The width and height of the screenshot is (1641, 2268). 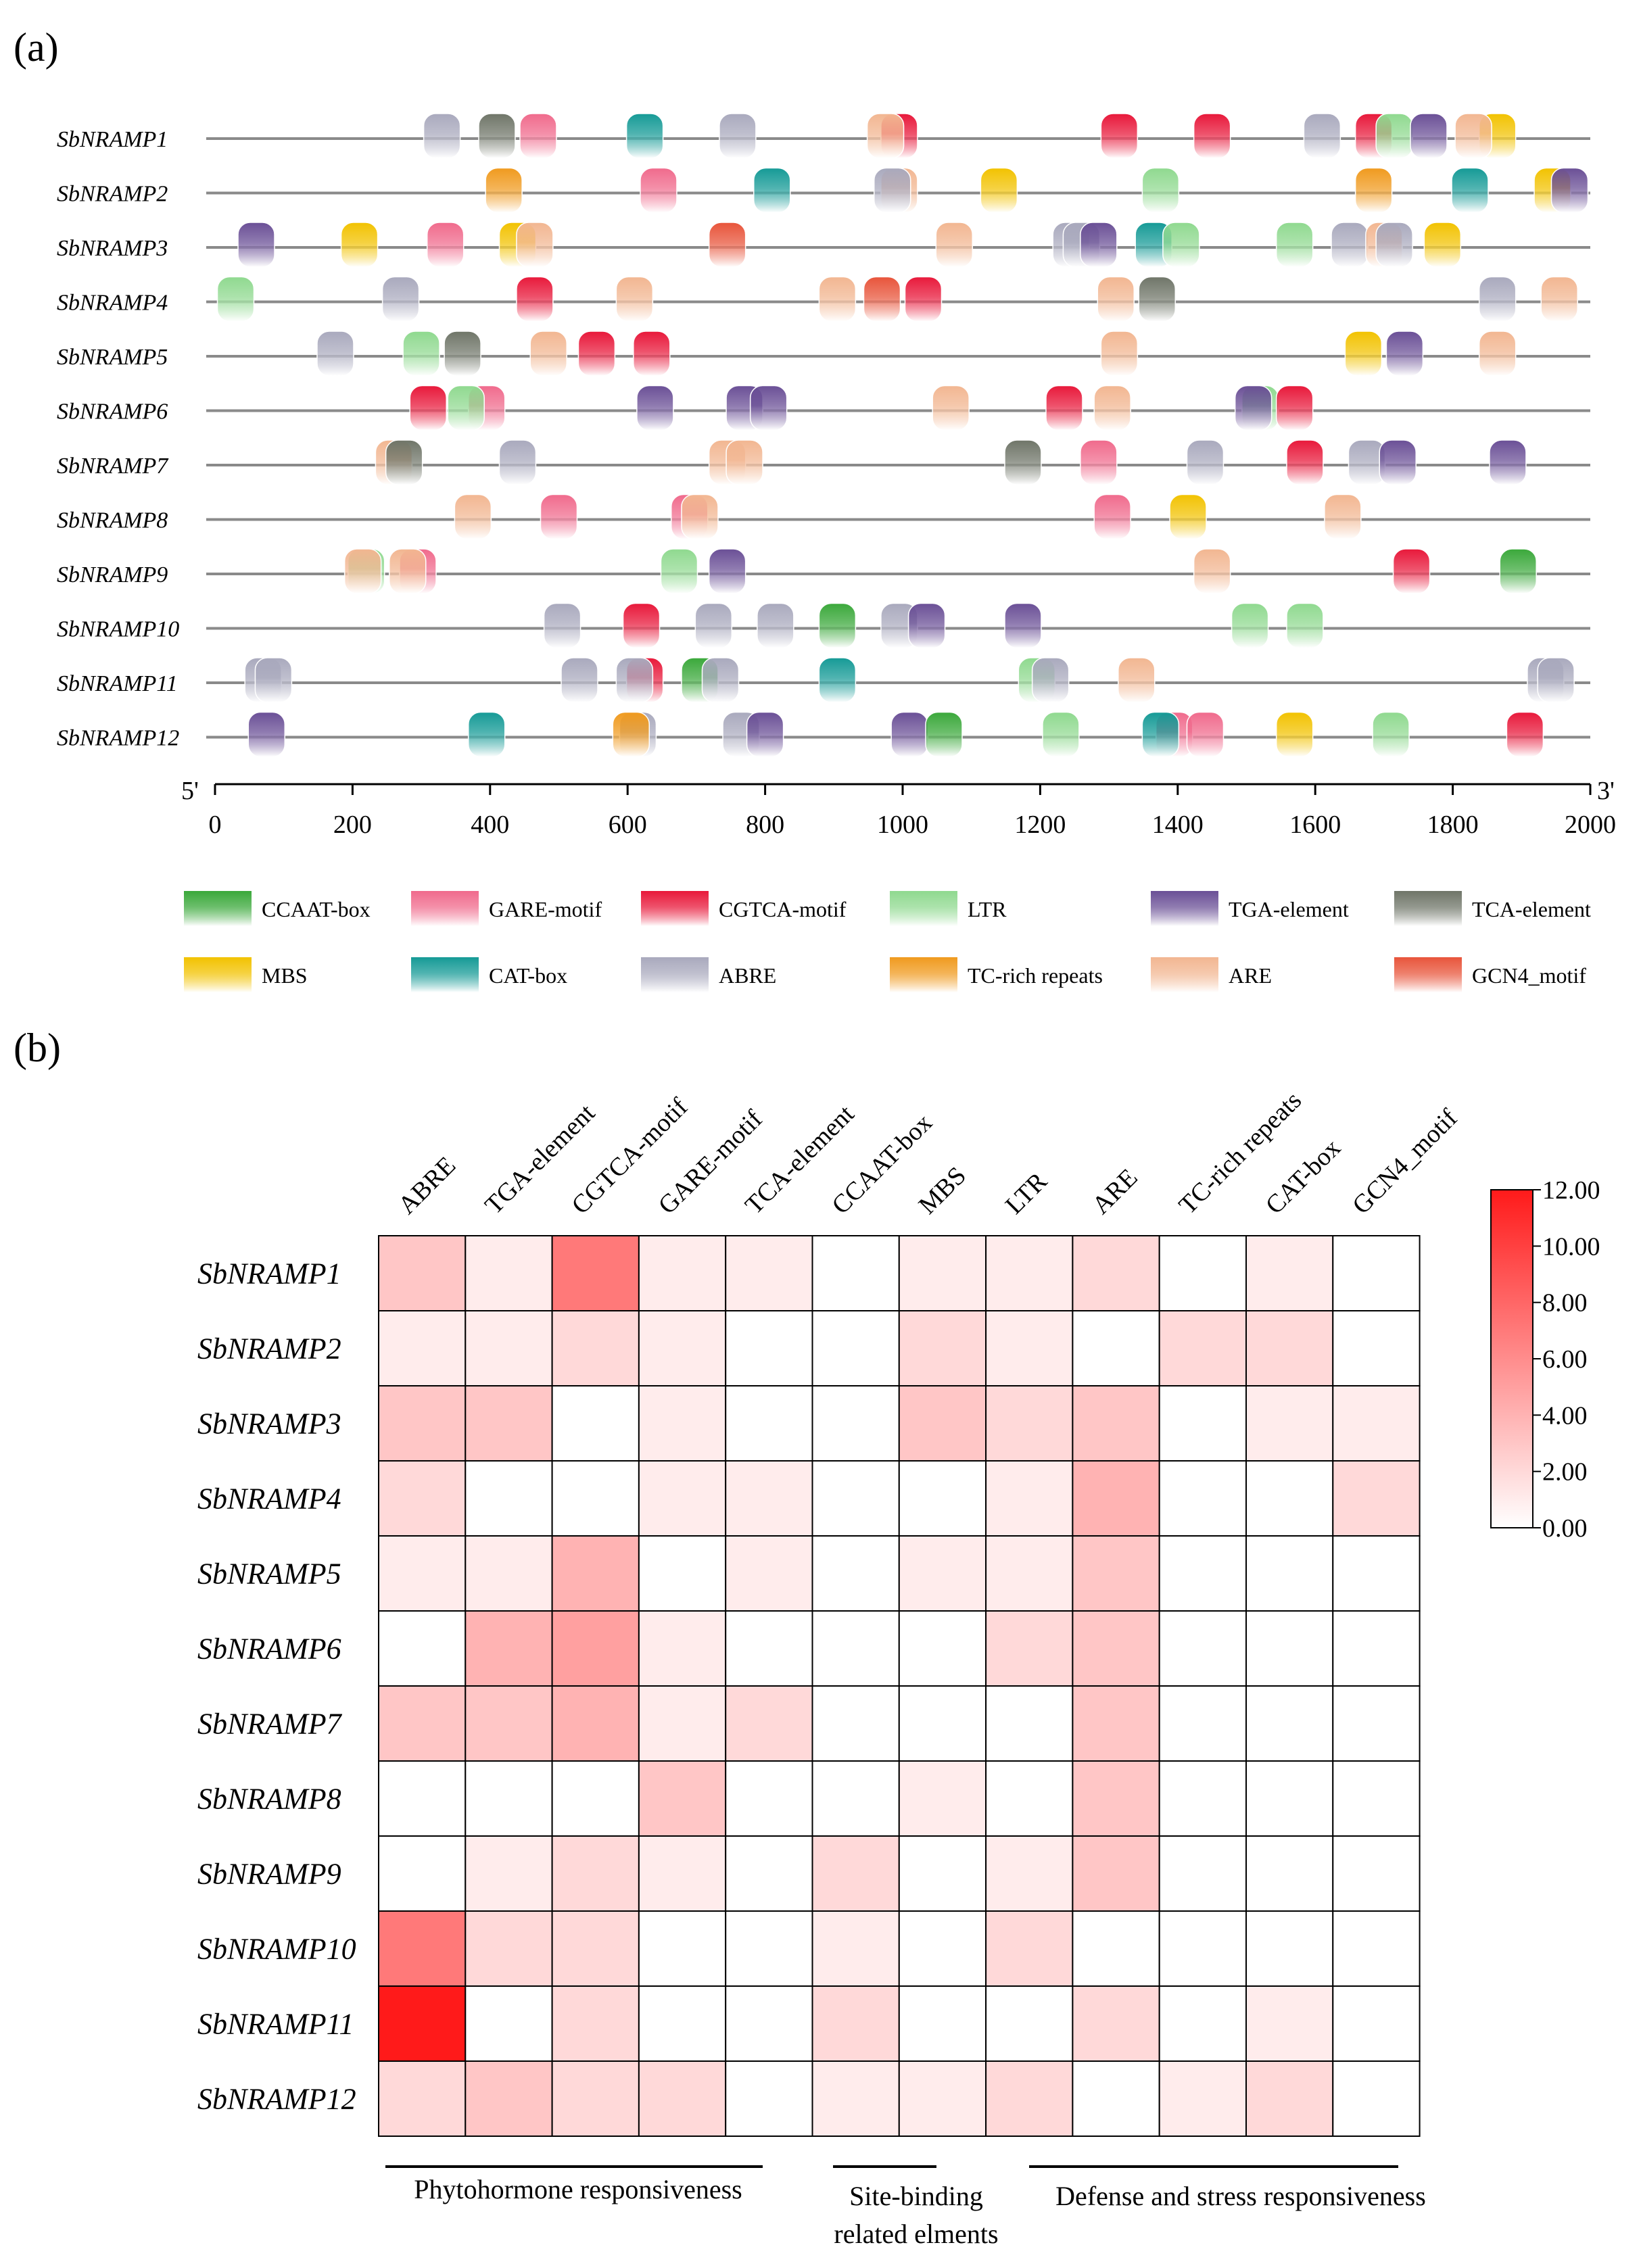 What do you see at coordinates (823, 190) in the screenshot?
I see `gene-row-sbnramp2: SbNRAMP2` at bounding box center [823, 190].